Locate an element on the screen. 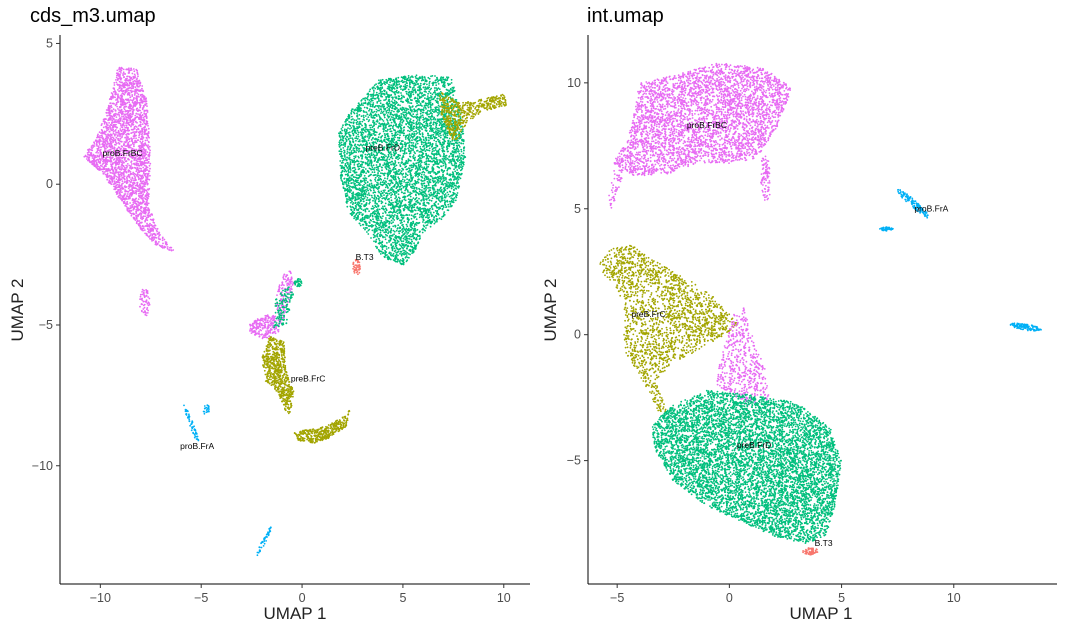 The height and width of the screenshot is (630, 1067). x-tick: −10 is located at coordinates (100, 594).